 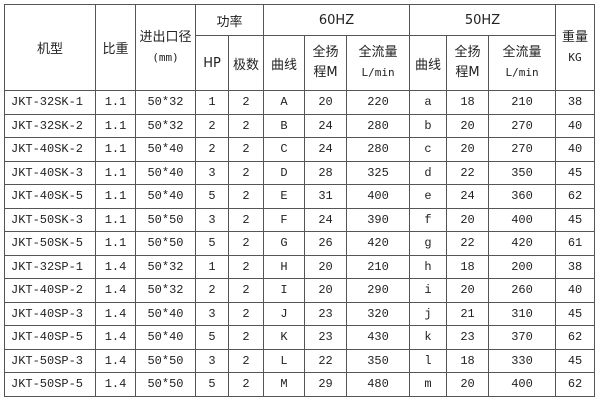 What do you see at coordinates (522, 196) in the screenshot?
I see `table-cell: 360` at bounding box center [522, 196].